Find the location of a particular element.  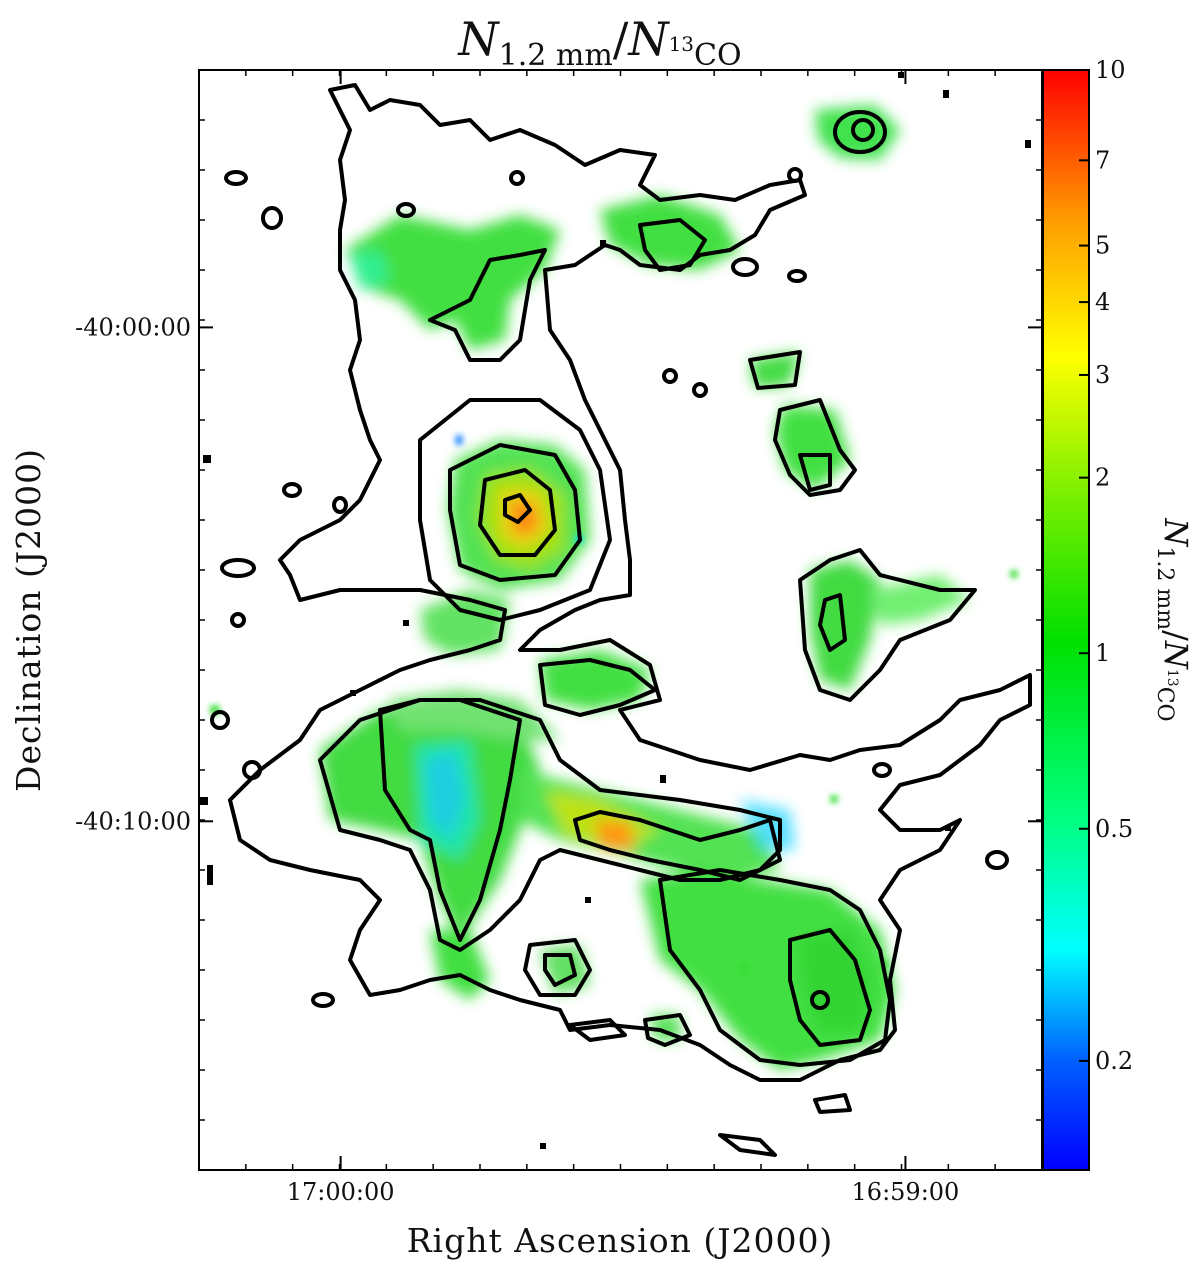

contour-north-inner is located at coordinates (487, 305).